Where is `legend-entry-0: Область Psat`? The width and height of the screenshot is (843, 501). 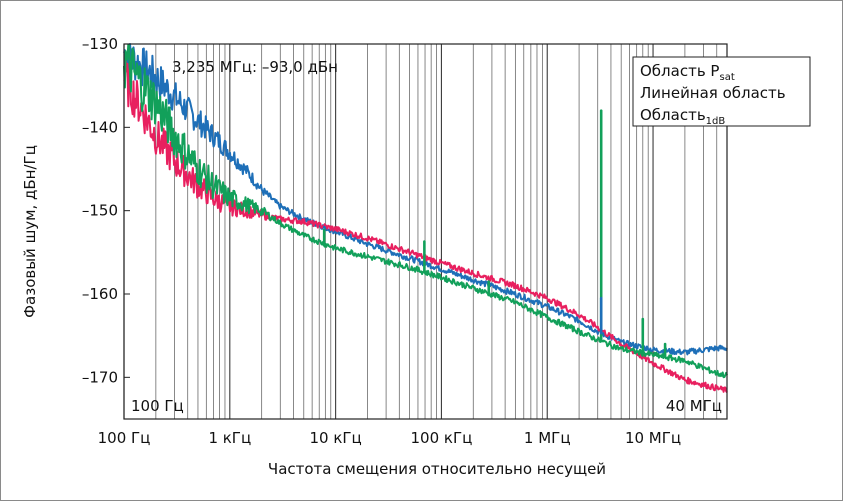
legend-entry-0: Область Psat is located at coordinates (687, 72).